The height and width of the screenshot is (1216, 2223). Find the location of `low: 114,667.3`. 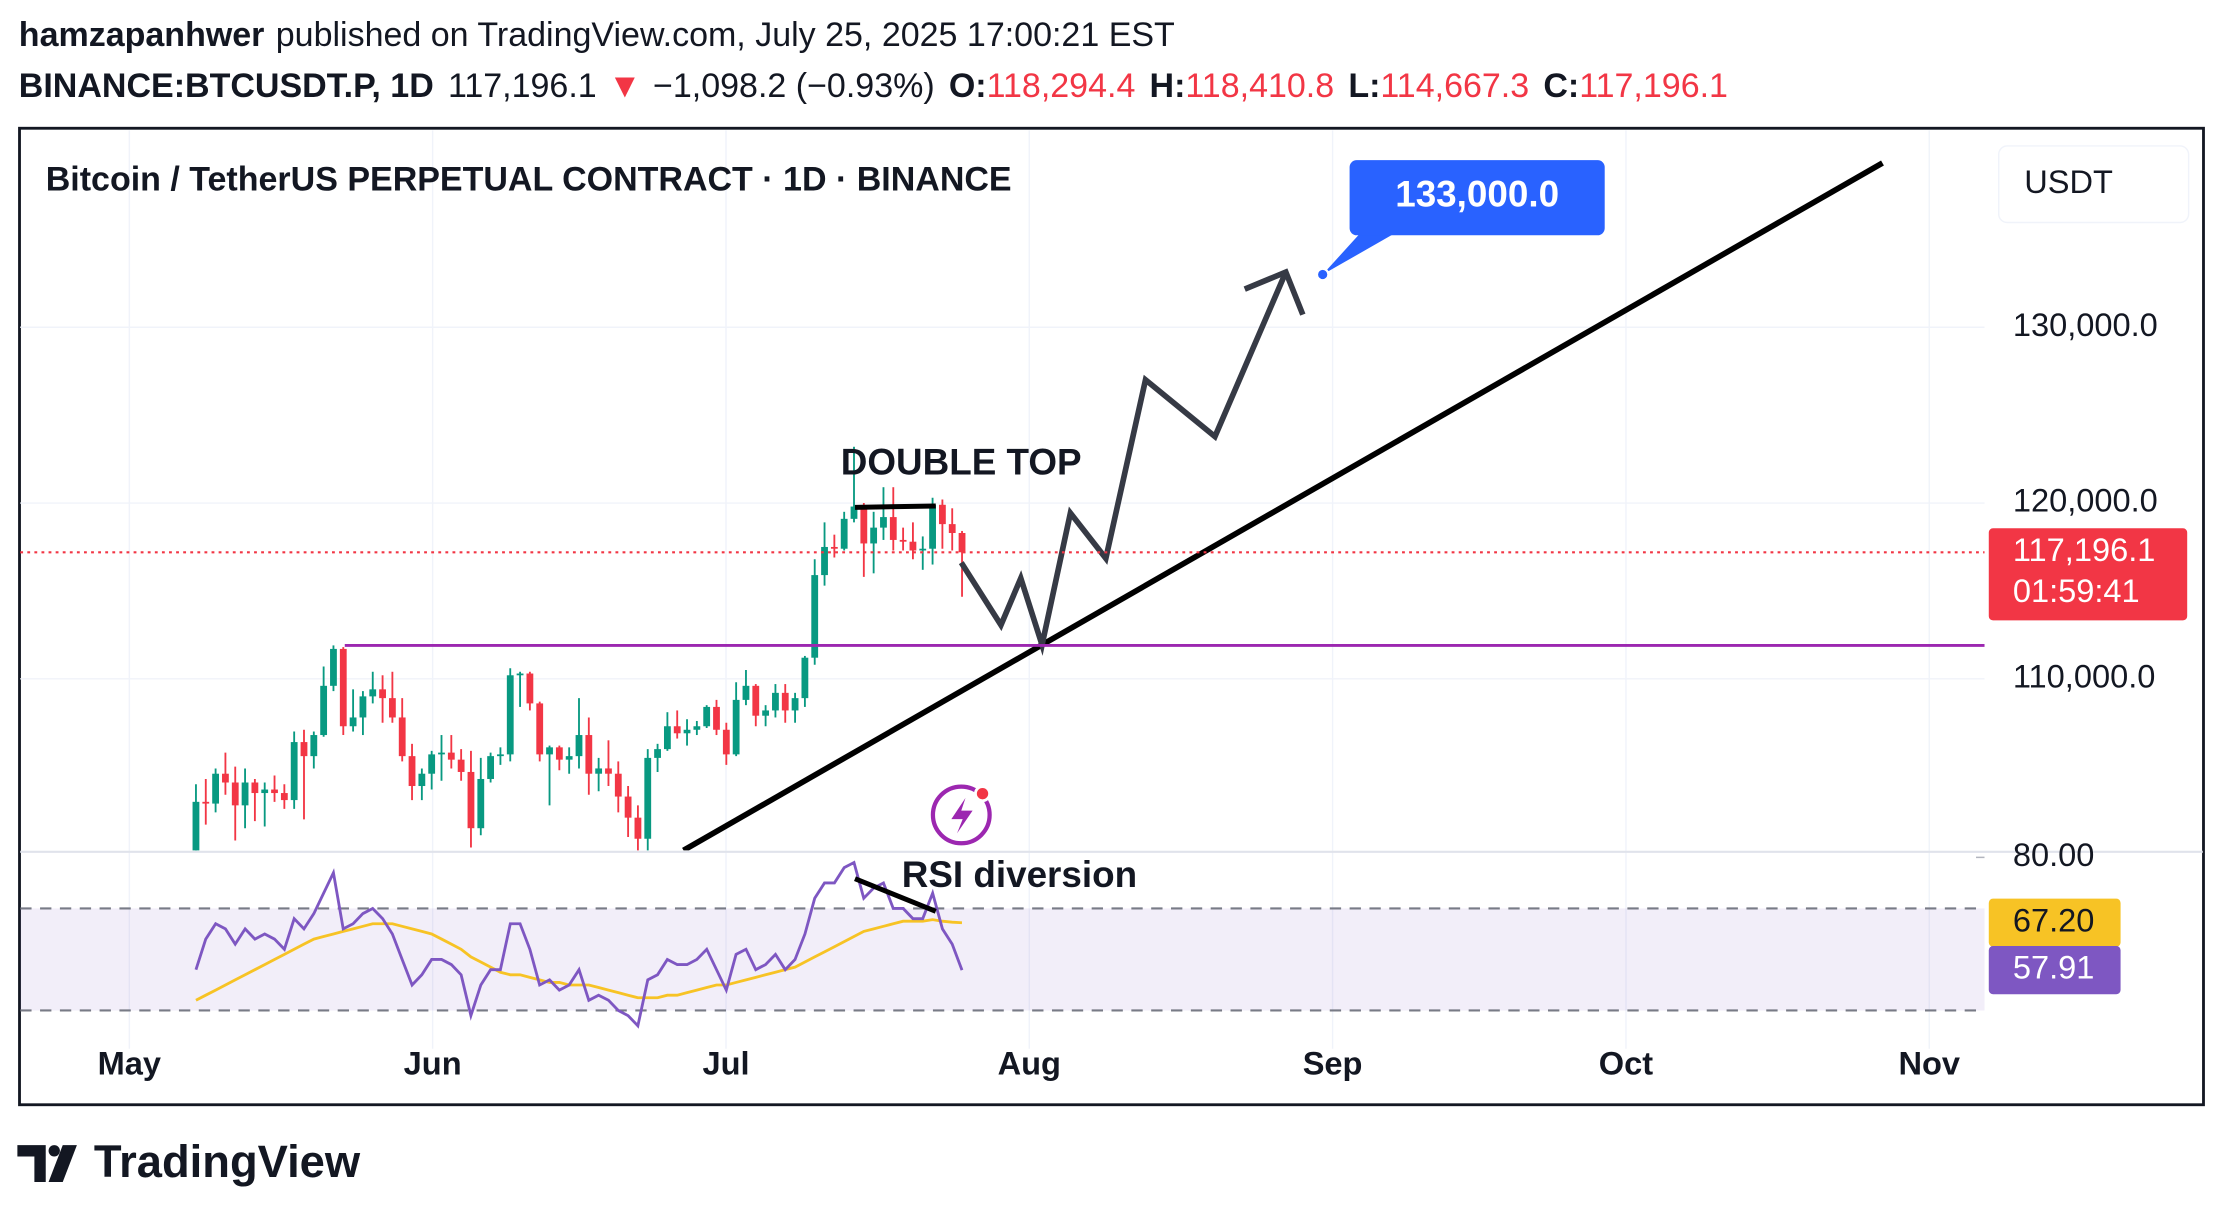

low: 114,667.3 is located at coordinates (1454, 86).